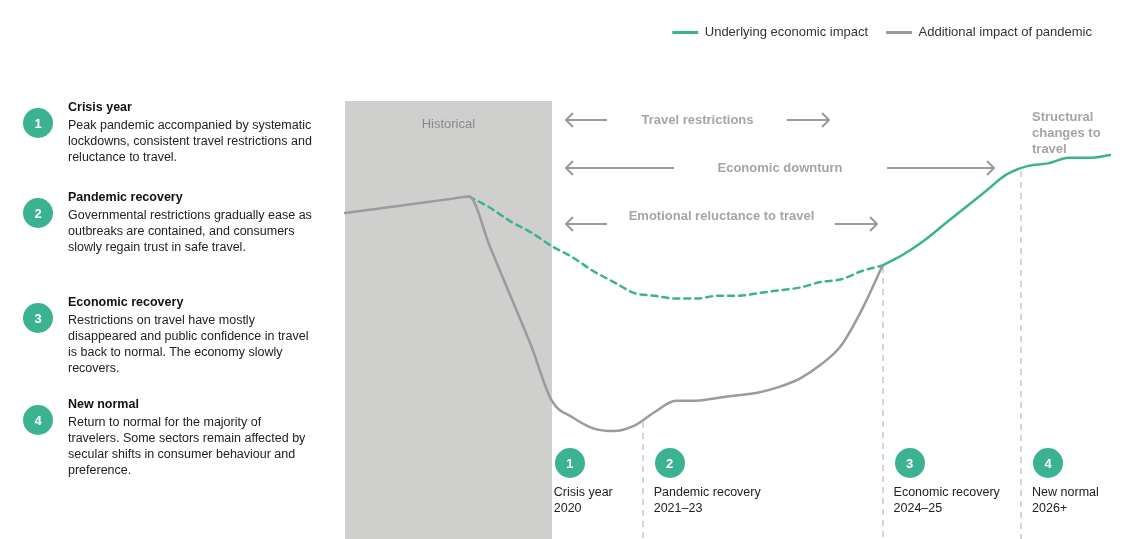  I want to click on annotation: Emotional reluctance to travel, so click(721, 216).